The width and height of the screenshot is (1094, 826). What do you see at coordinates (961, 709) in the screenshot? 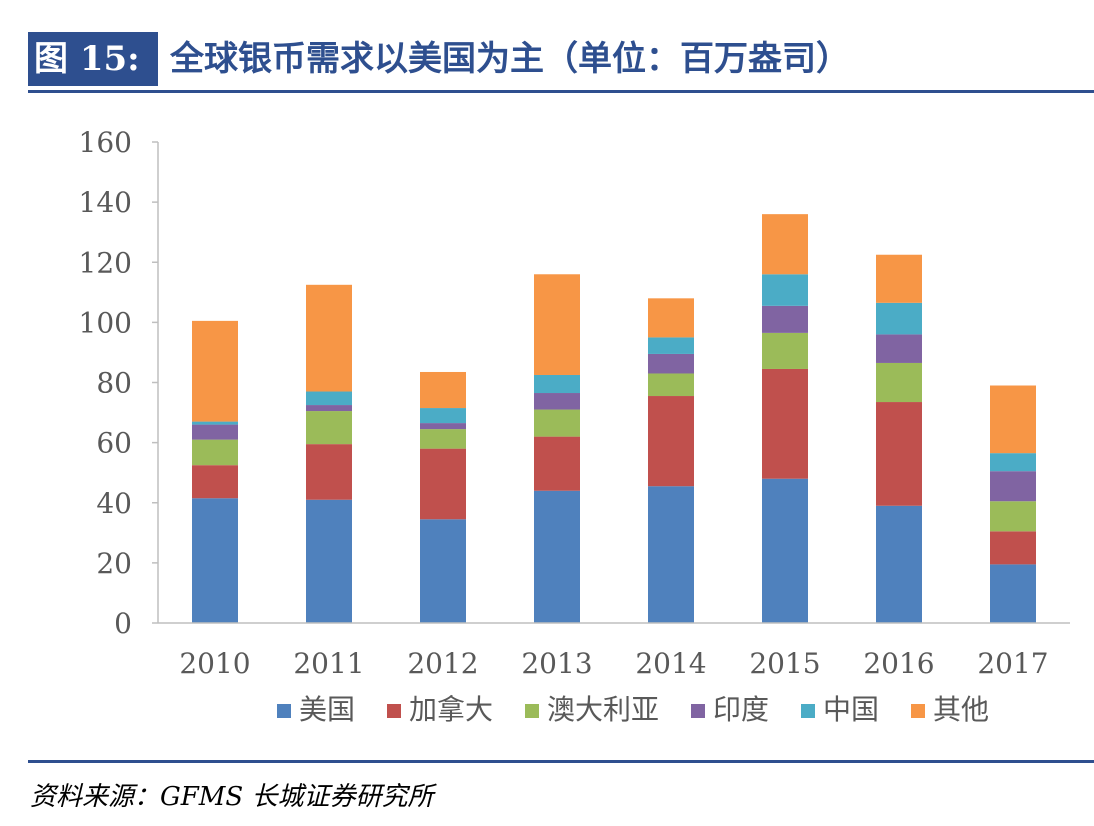
I see `legend-label: 其他` at bounding box center [961, 709].